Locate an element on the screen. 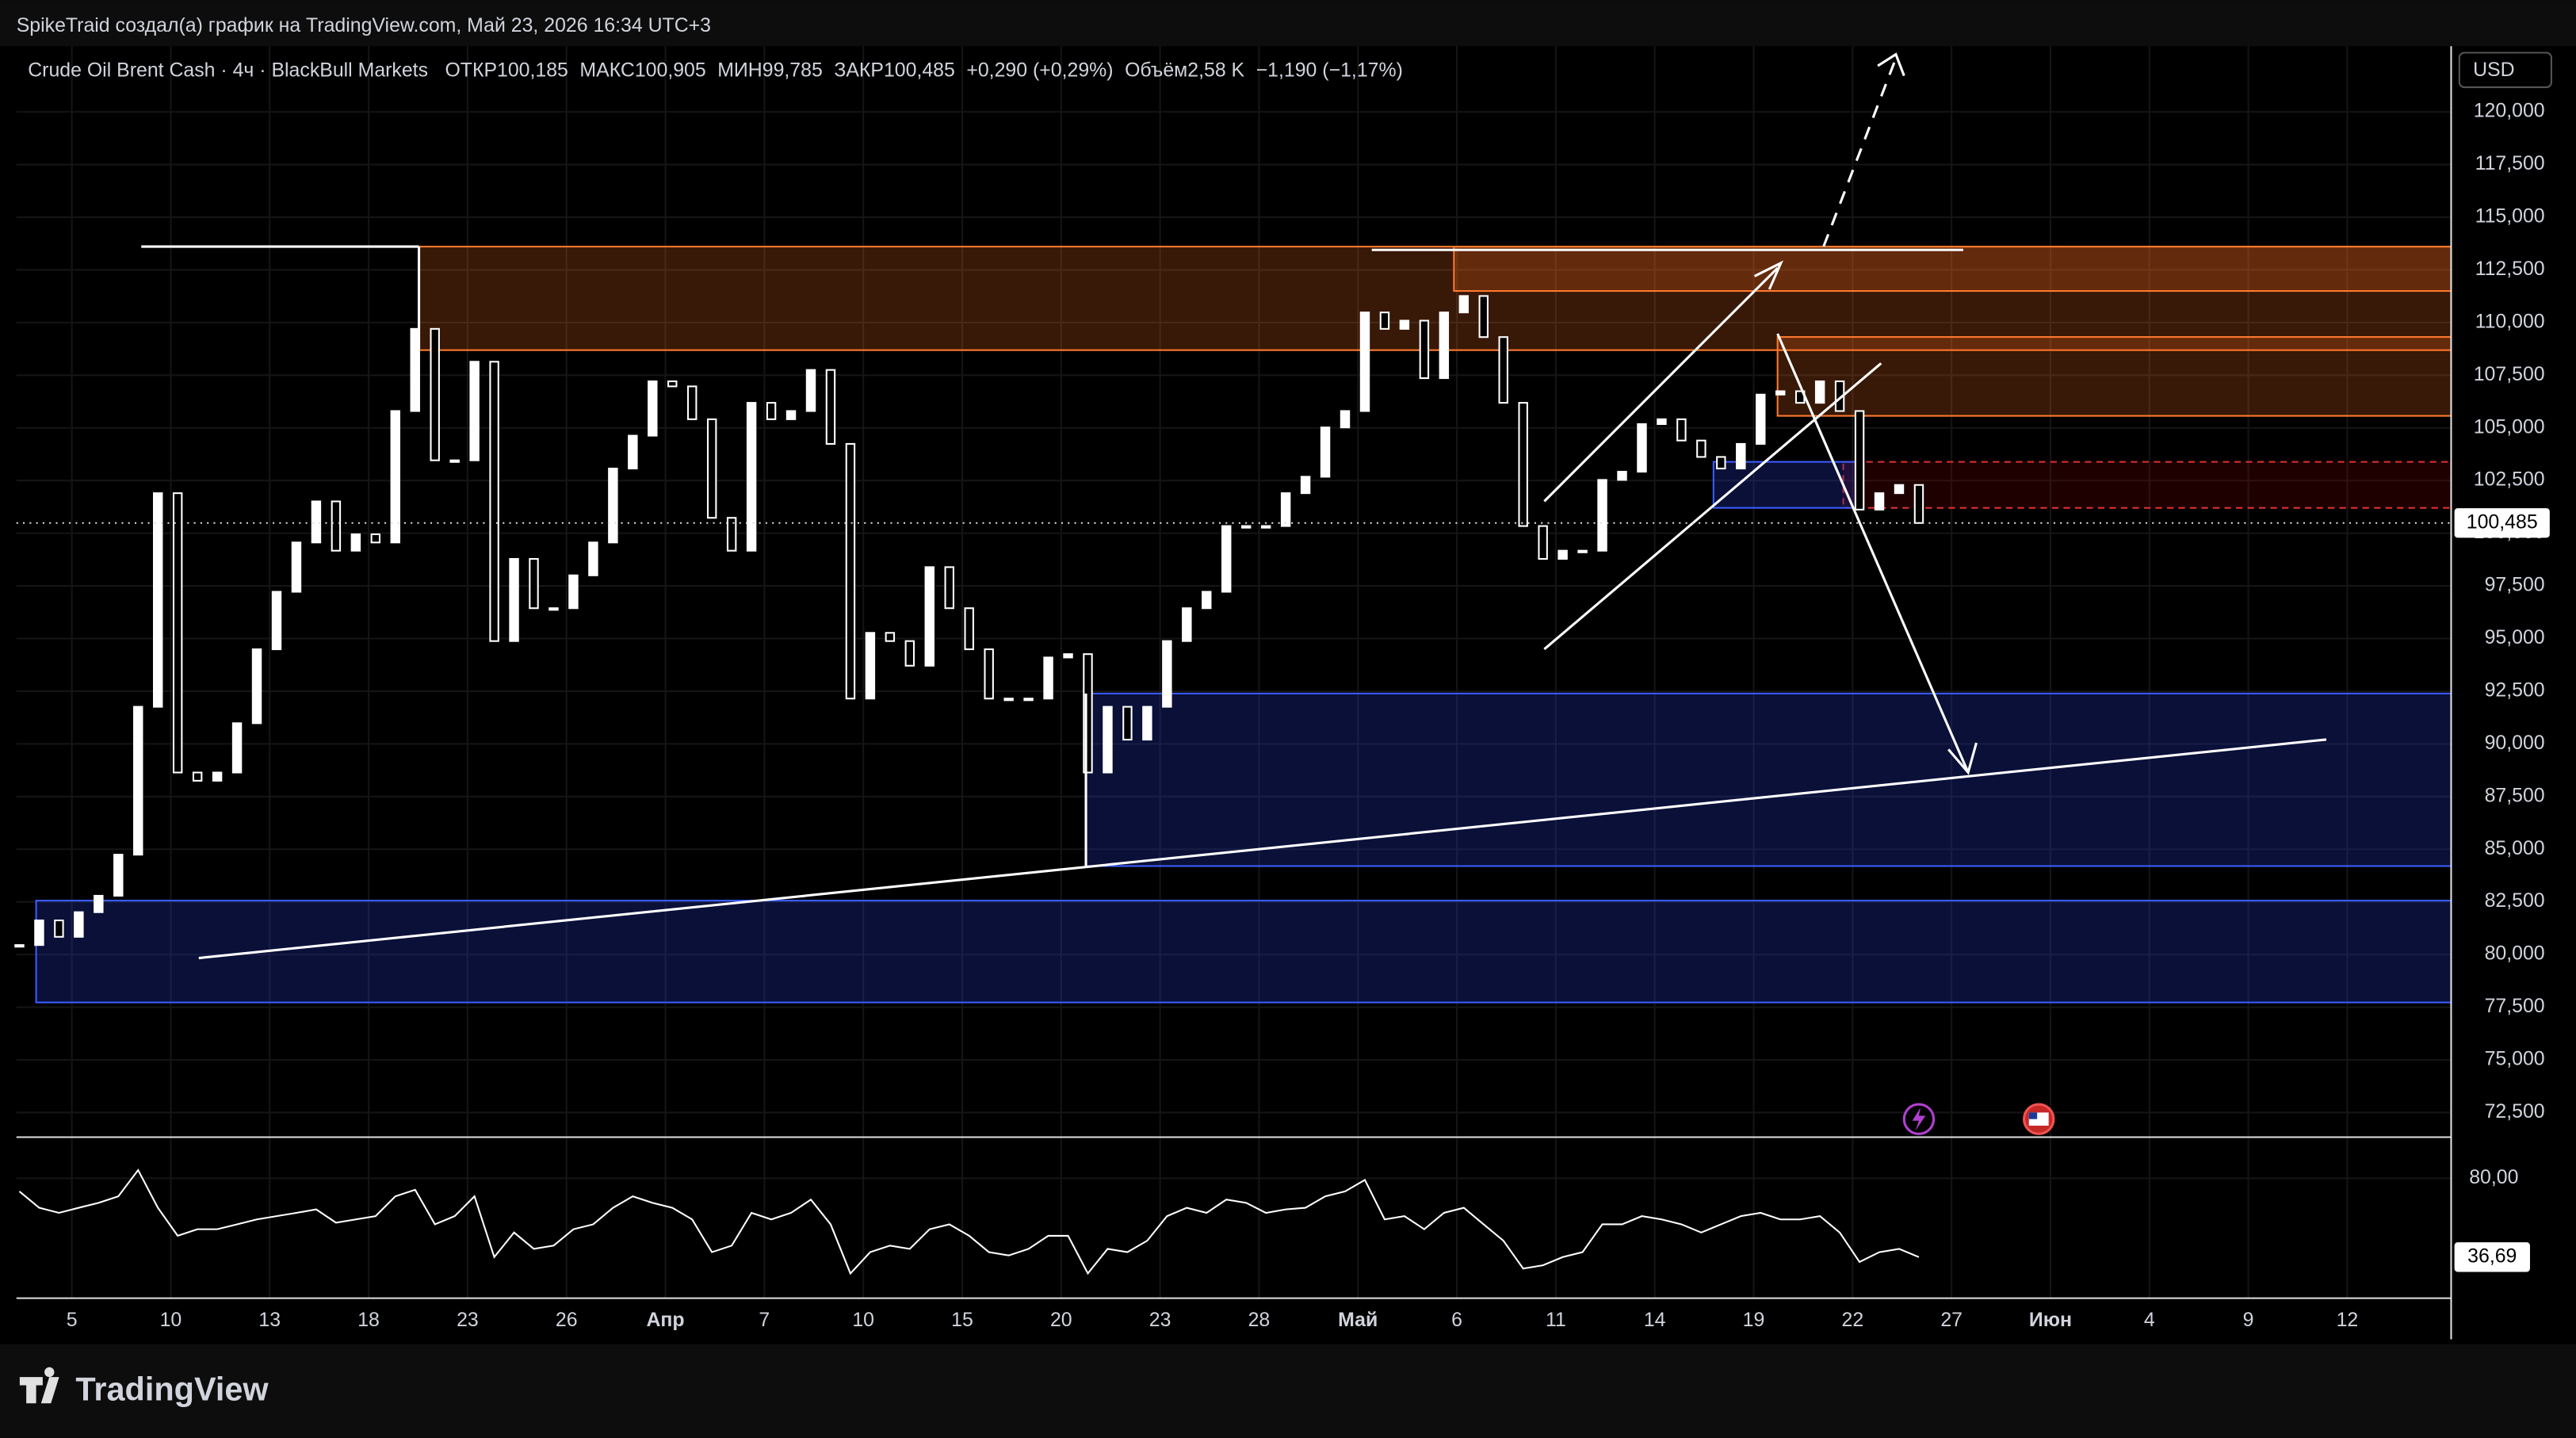 The width and height of the screenshot is (2576, 1438). arrow is located at coordinates (1873, 553).